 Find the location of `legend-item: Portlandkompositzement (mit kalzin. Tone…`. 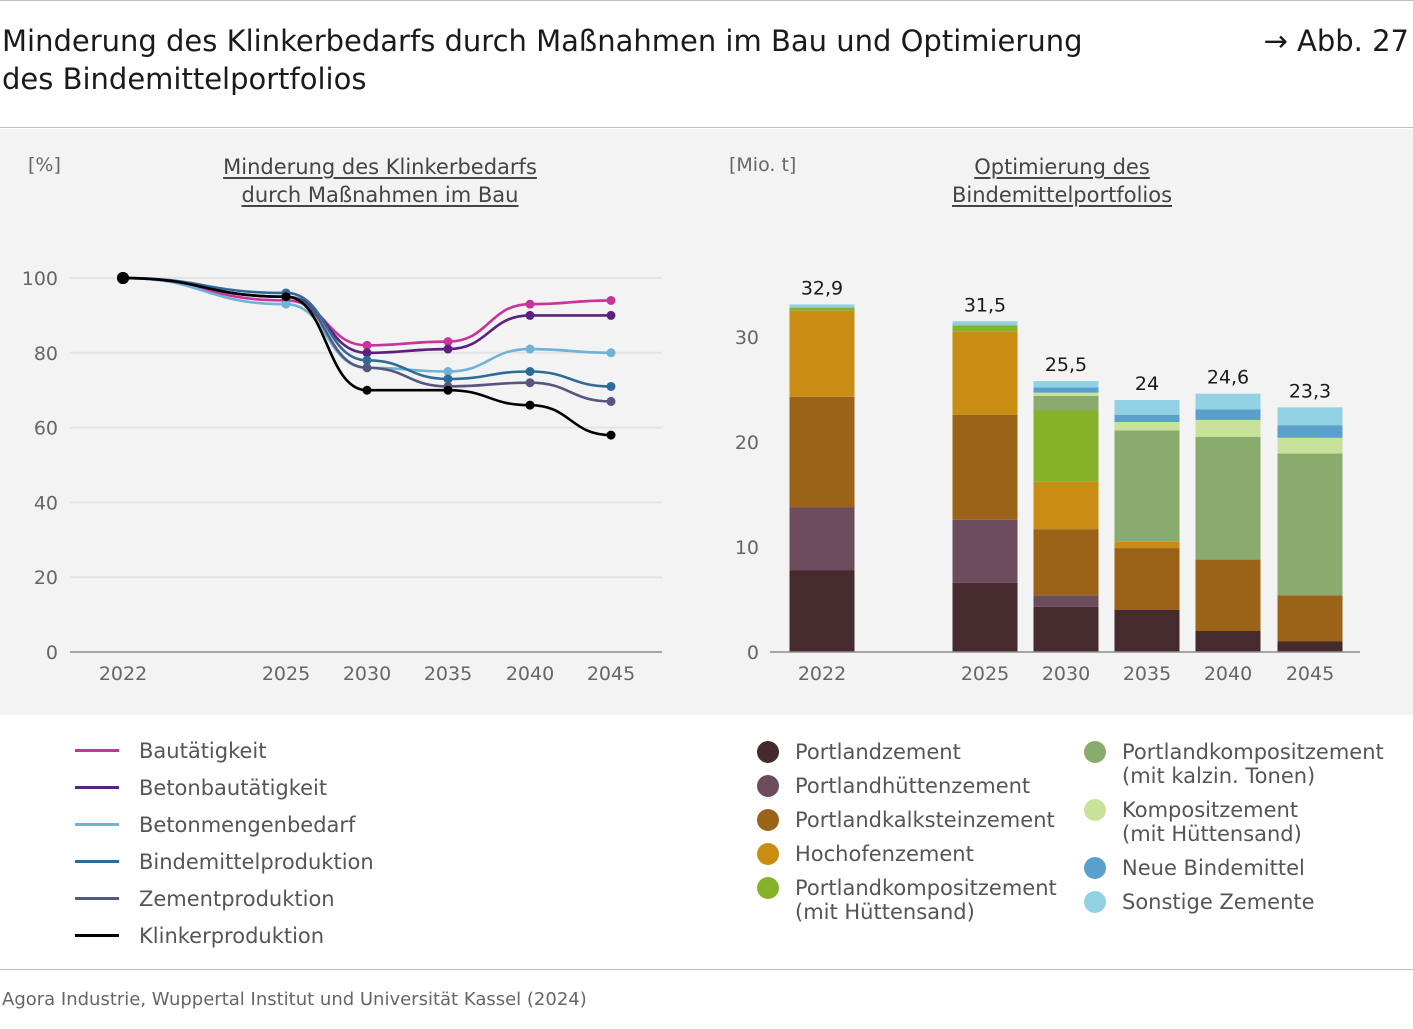

legend-item: Portlandkompositzement (mit kalzin. Tone… is located at coordinates (1234, 764).